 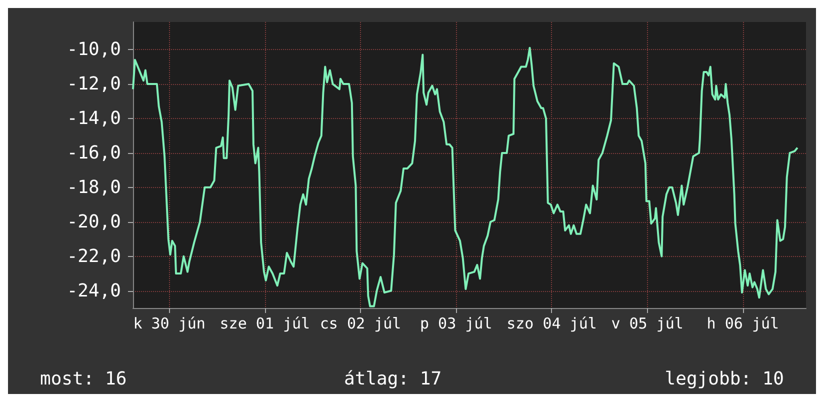 I want to click on text: most: 16, so click(x=83, y=379).